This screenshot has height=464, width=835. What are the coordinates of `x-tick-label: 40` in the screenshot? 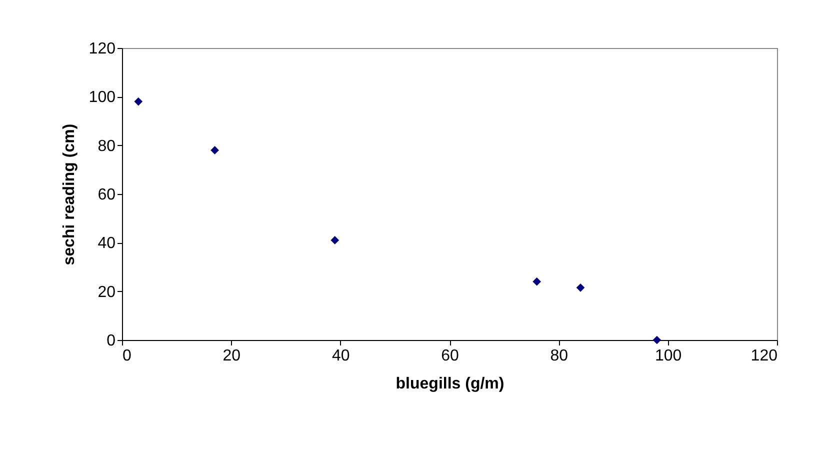 It's located at (341, 356).